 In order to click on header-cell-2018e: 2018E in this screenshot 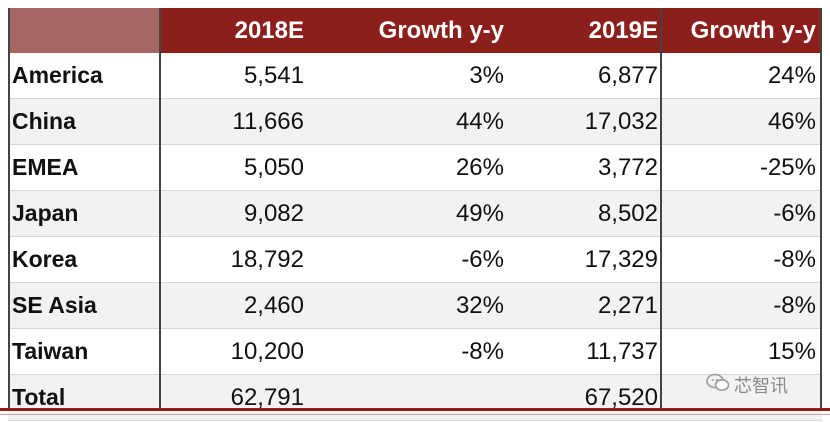, I will do `click(235, 30)`.